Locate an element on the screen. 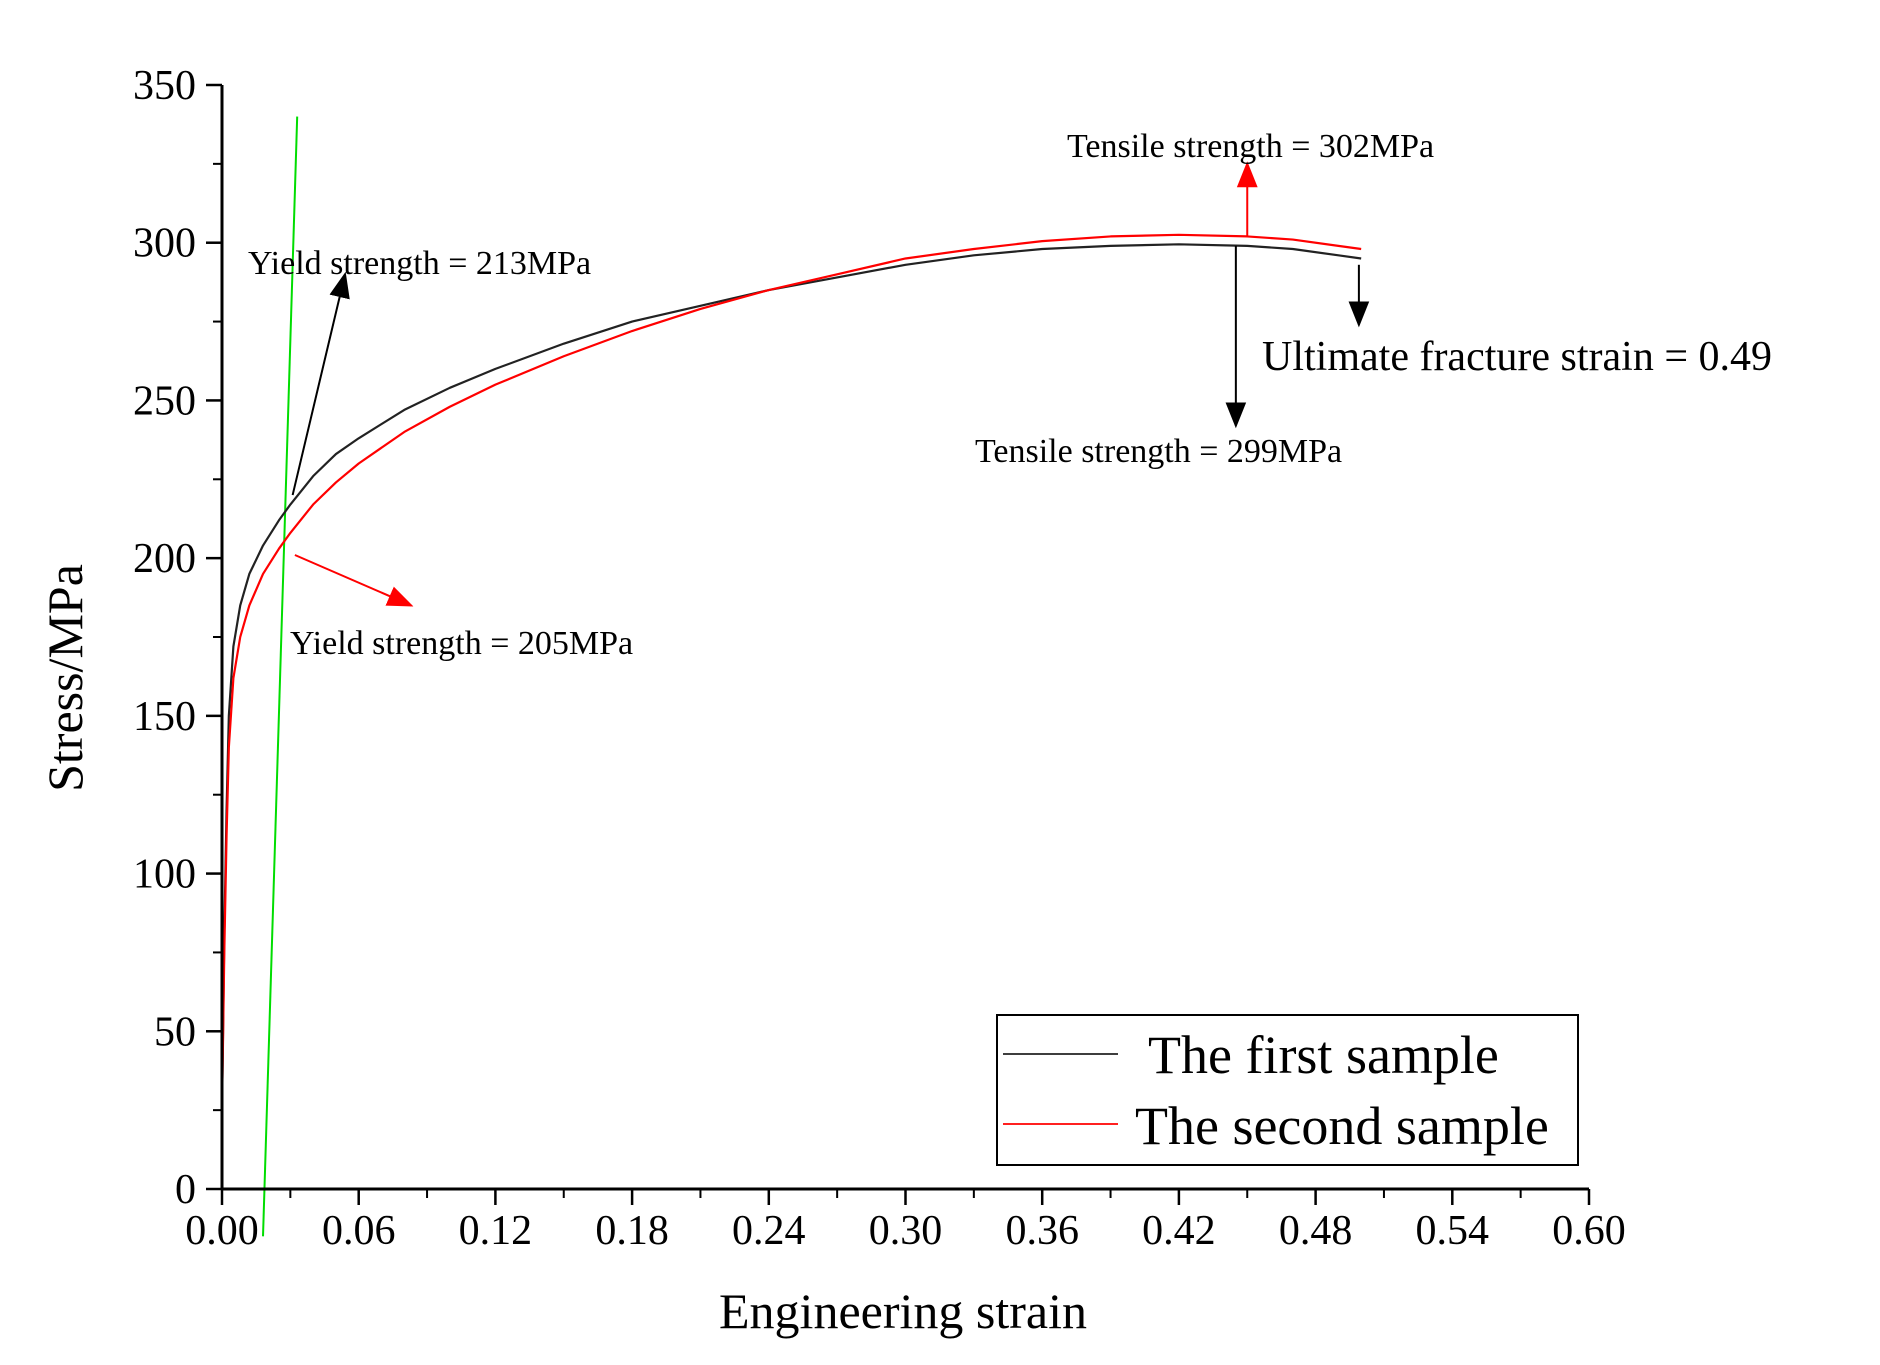 The image size is (1880, 1365). x-tick-label: 0.06 is located at coordinates (359, 1231).